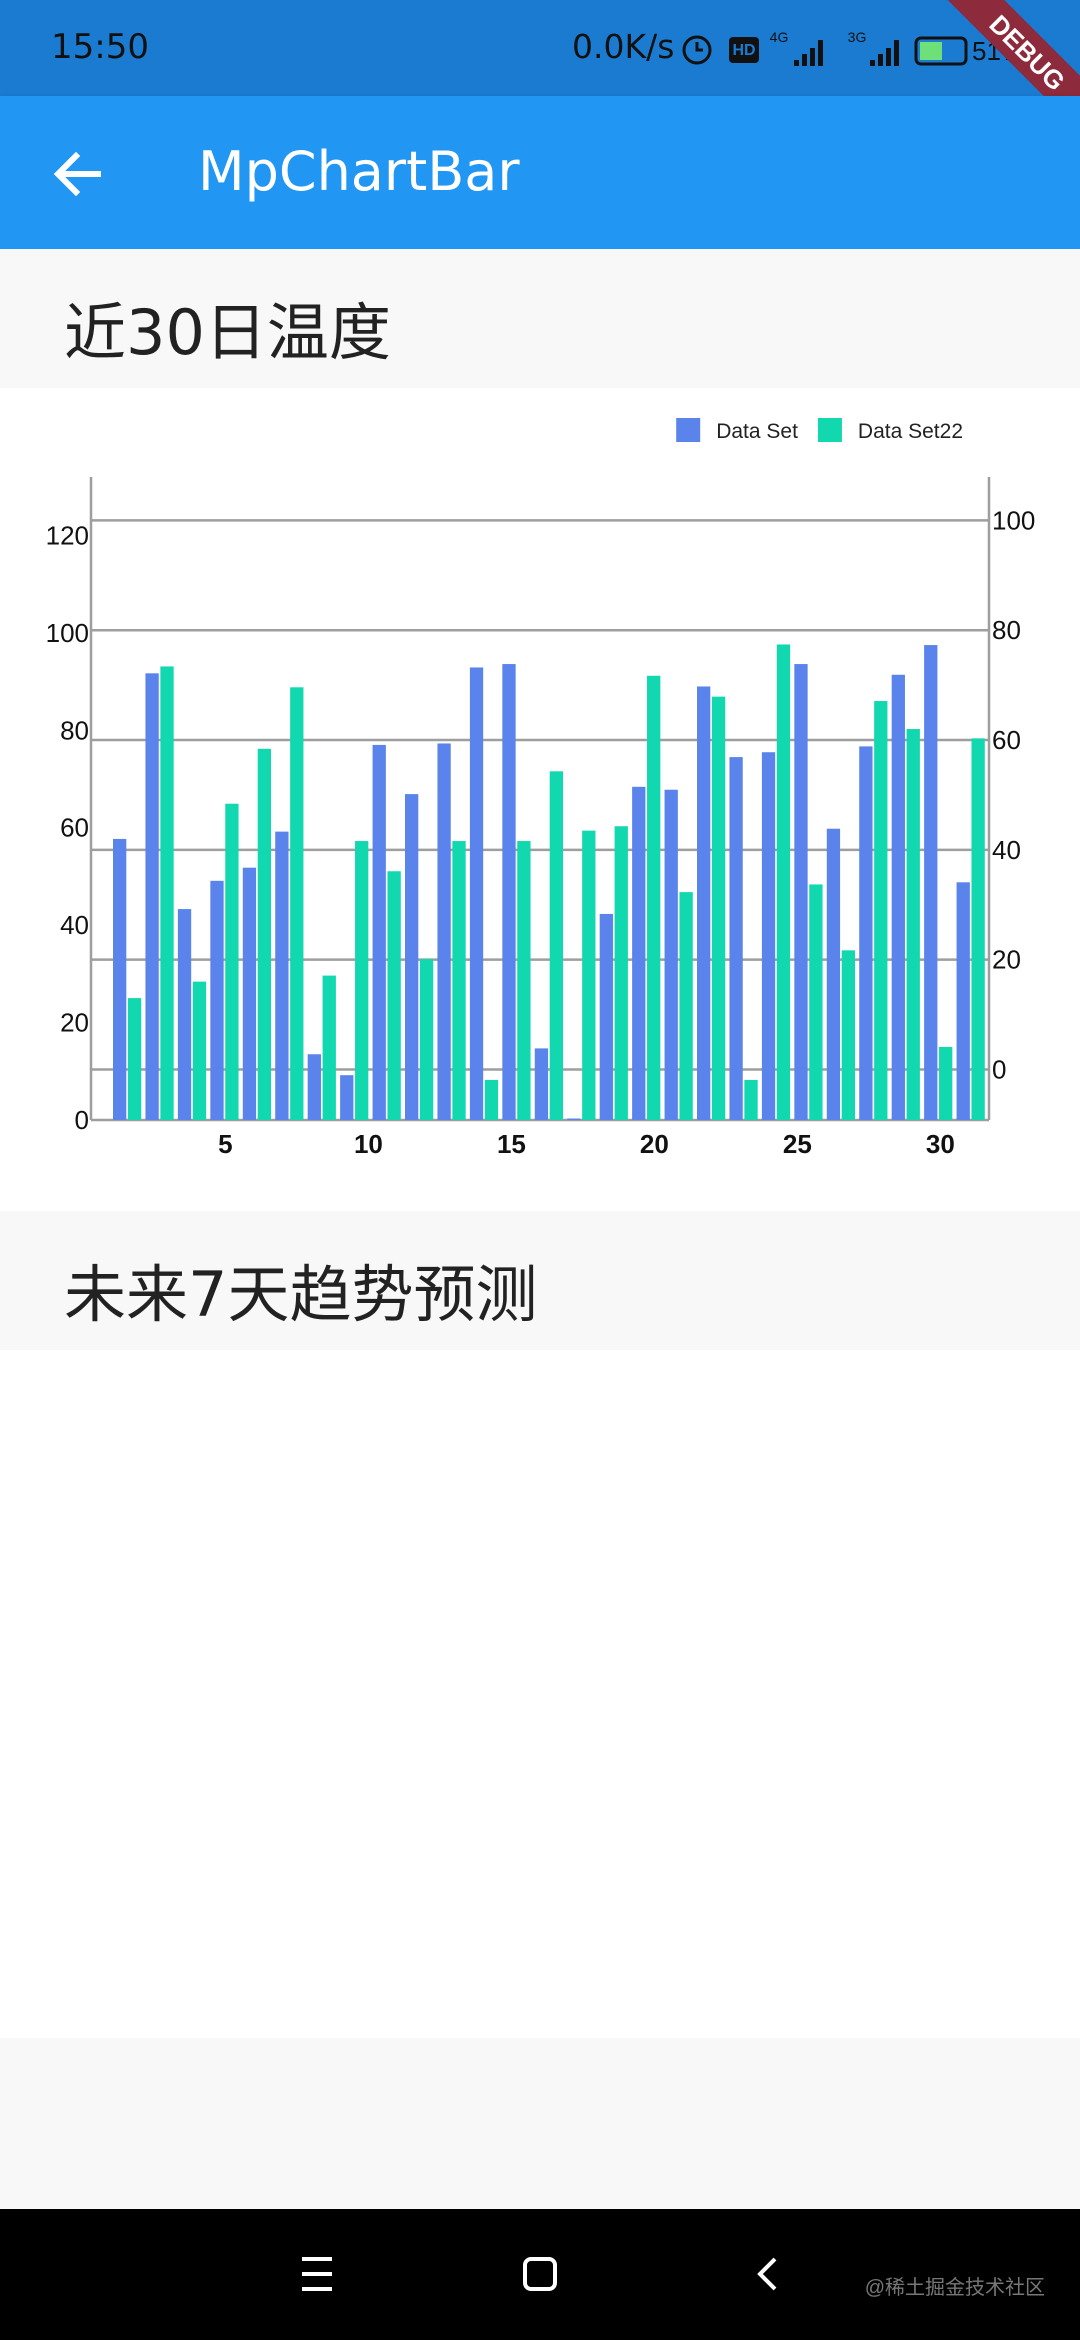 The image size is (1080, 2340). I want to click on watermark: @稀土掘金技术社区, so click(955, 2287).